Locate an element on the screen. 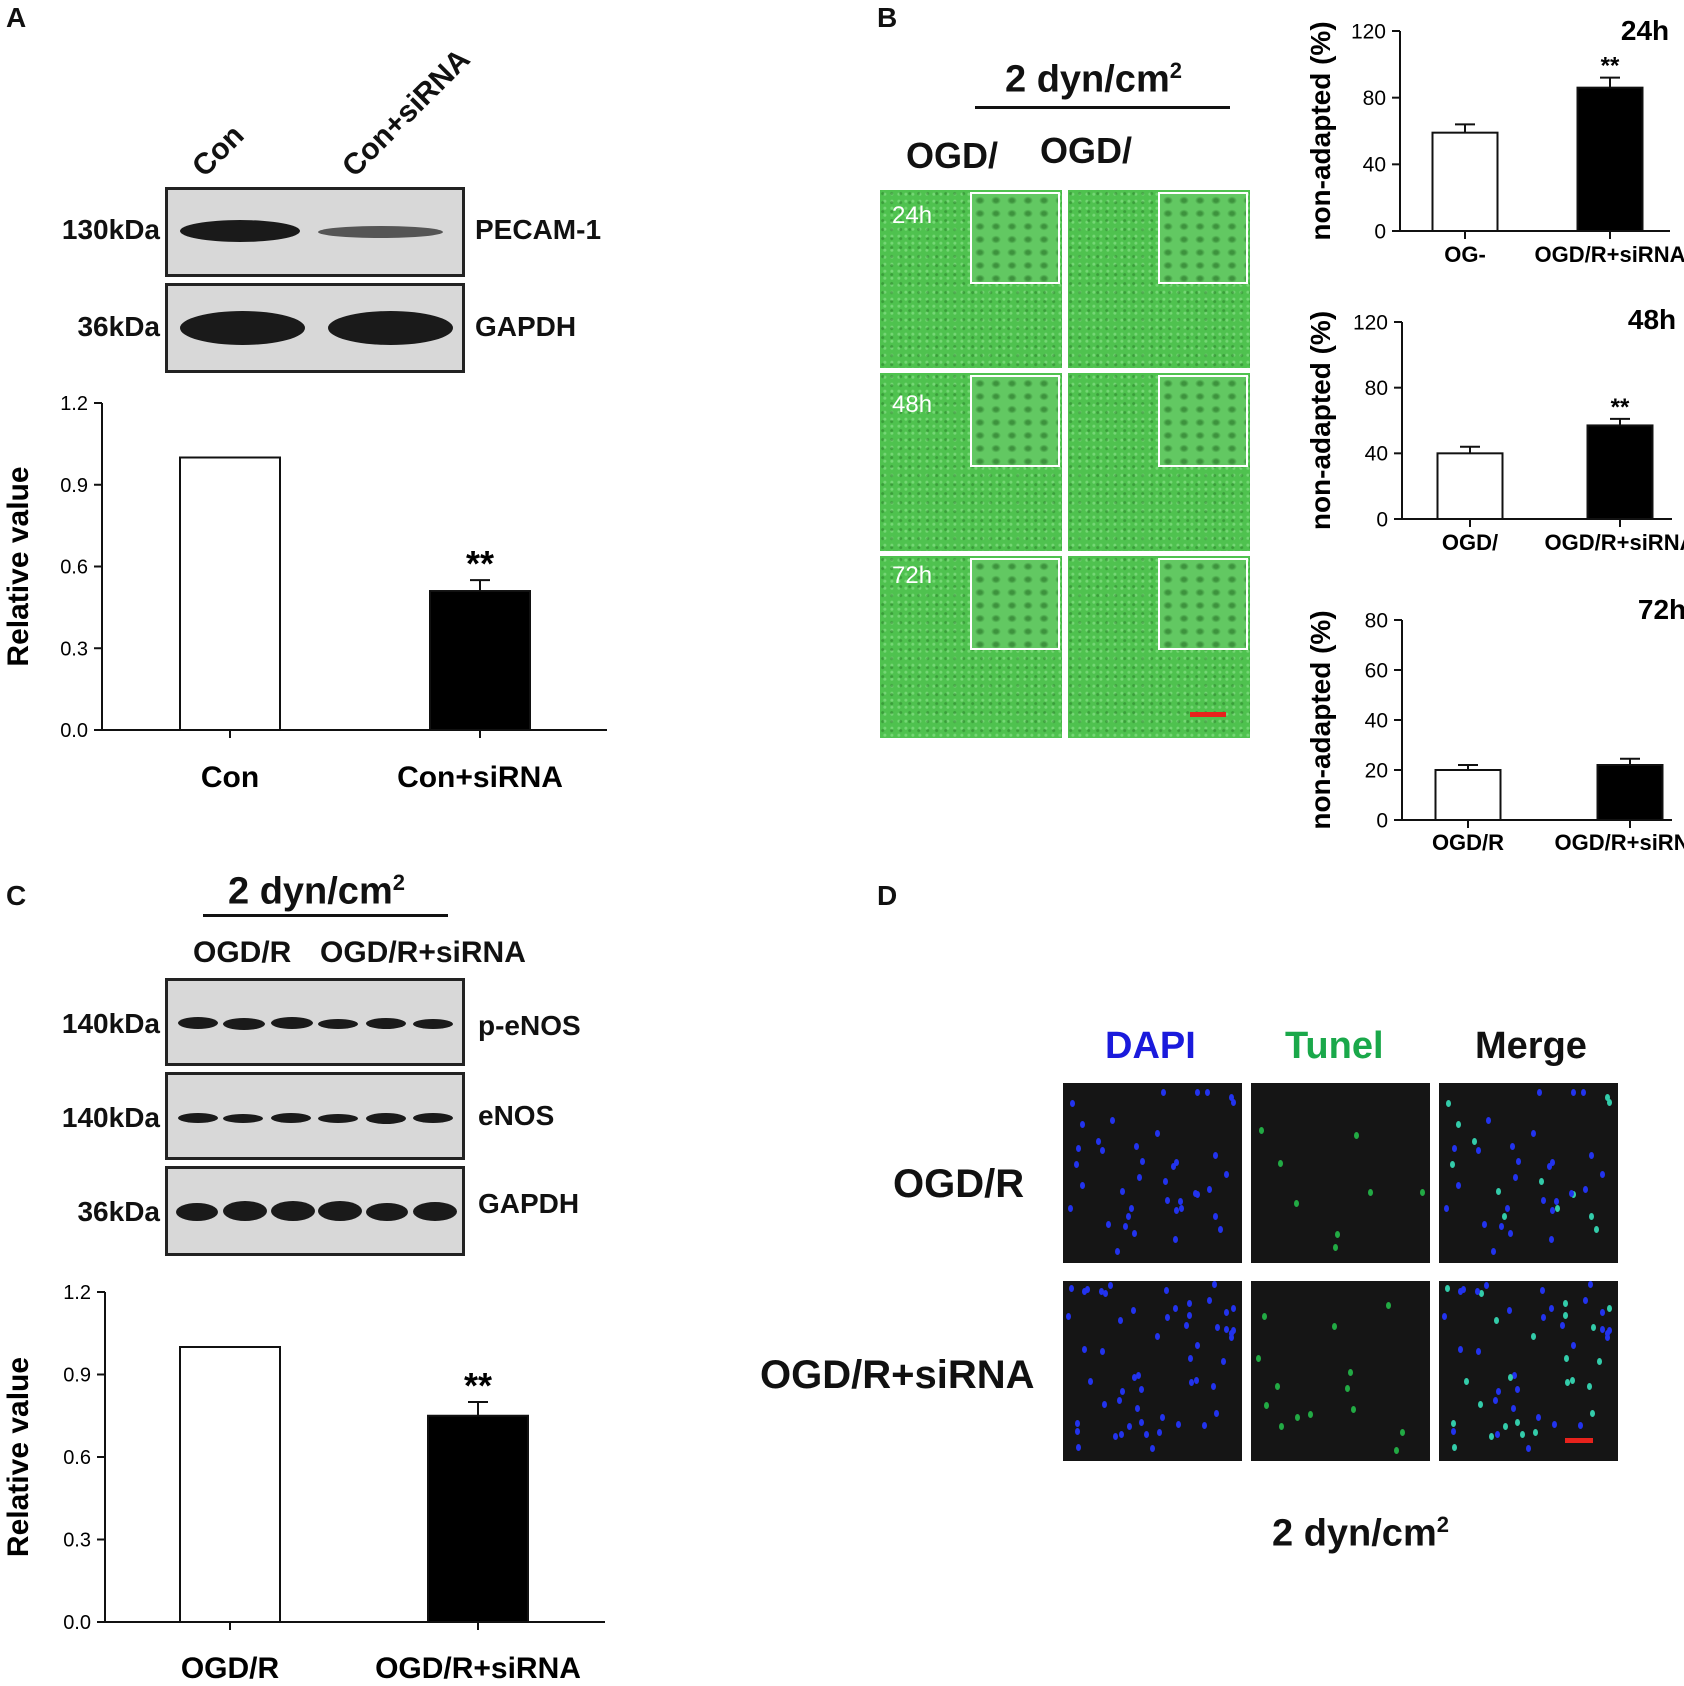  channel-label-merge: Merge is located at coordinates (1531, 1046).